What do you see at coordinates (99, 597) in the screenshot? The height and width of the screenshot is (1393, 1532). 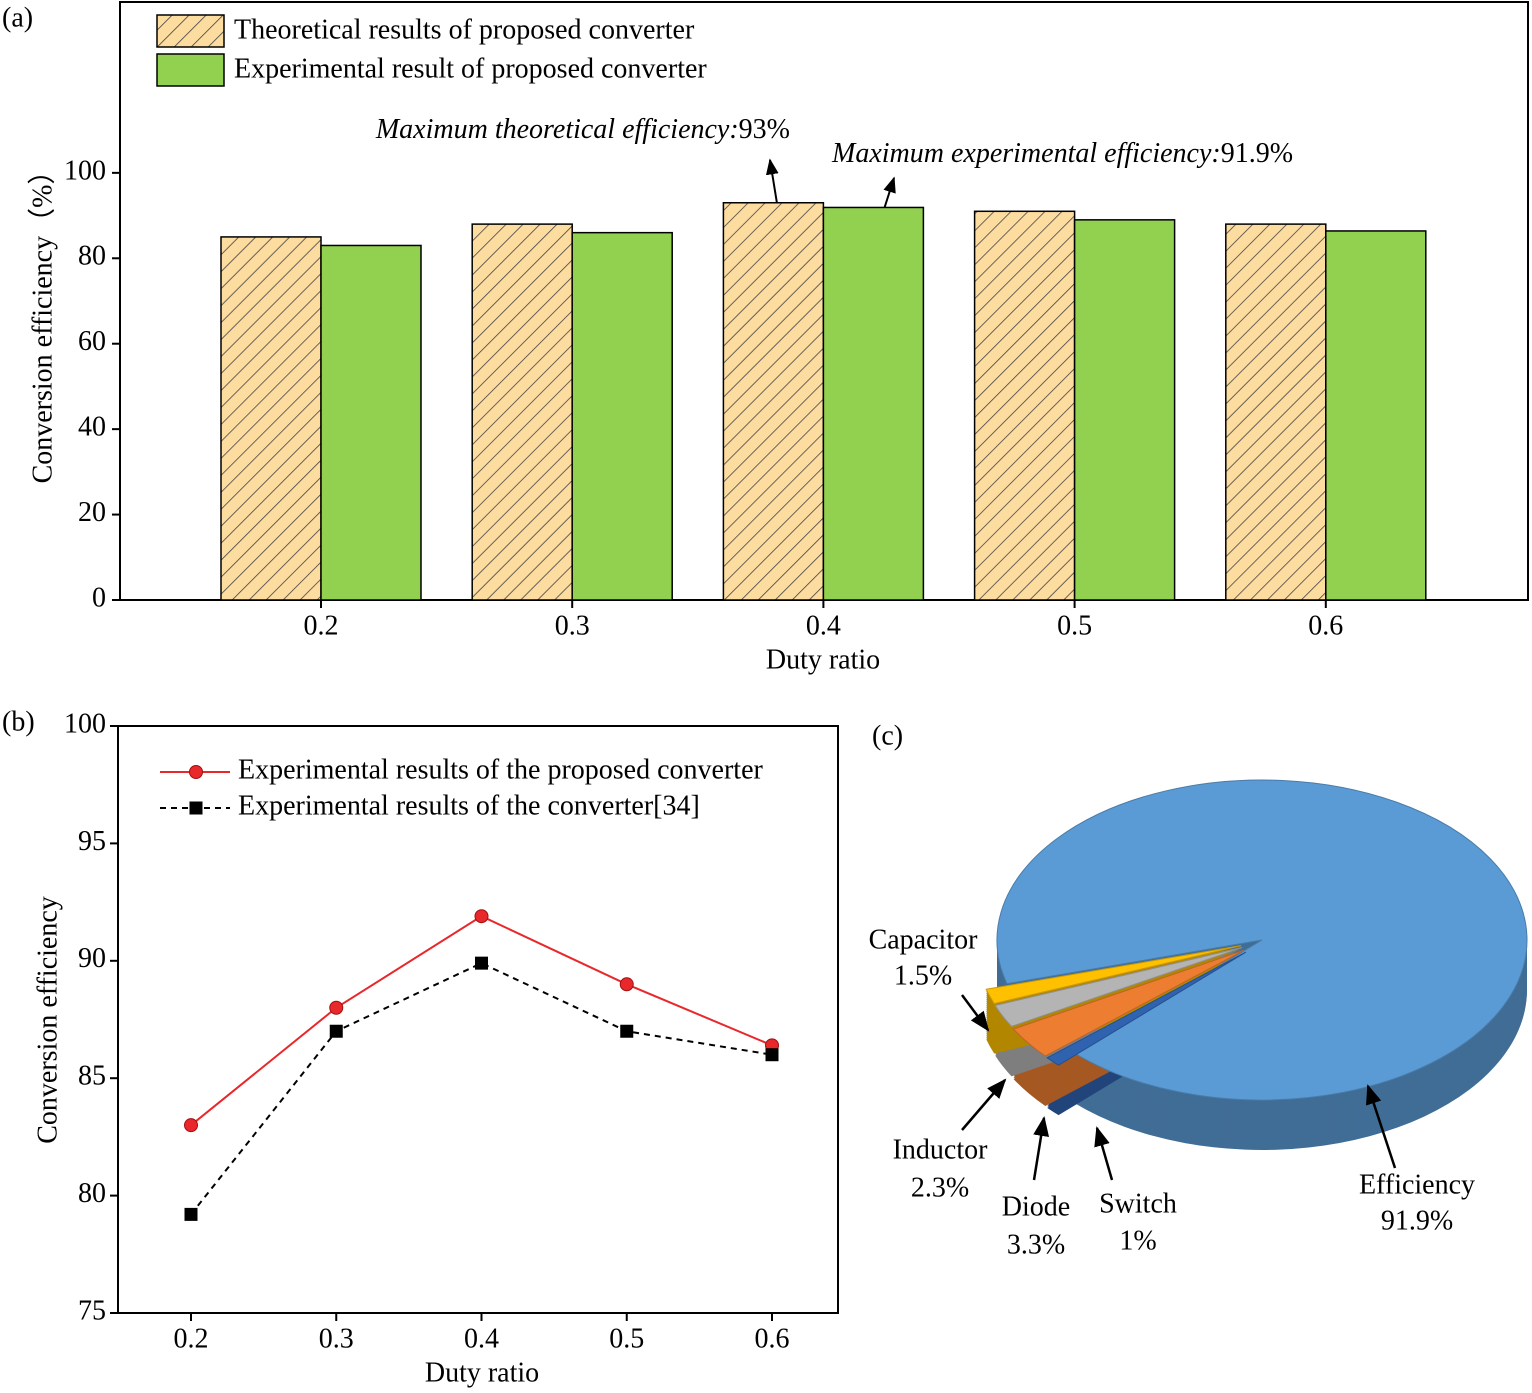 I see `y-tick-label: 0` at bounding box center [99, 597].